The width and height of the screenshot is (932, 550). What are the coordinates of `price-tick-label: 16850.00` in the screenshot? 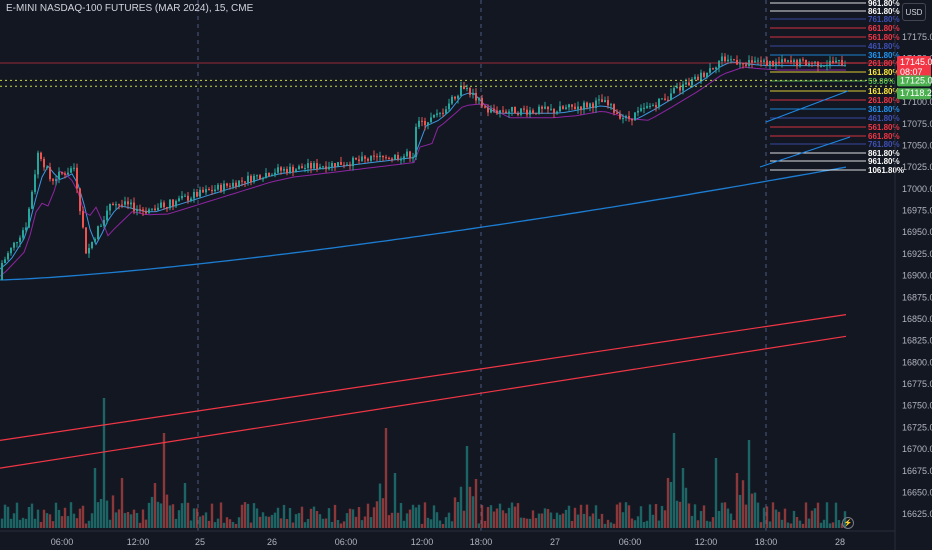 It's located at (917, 319).